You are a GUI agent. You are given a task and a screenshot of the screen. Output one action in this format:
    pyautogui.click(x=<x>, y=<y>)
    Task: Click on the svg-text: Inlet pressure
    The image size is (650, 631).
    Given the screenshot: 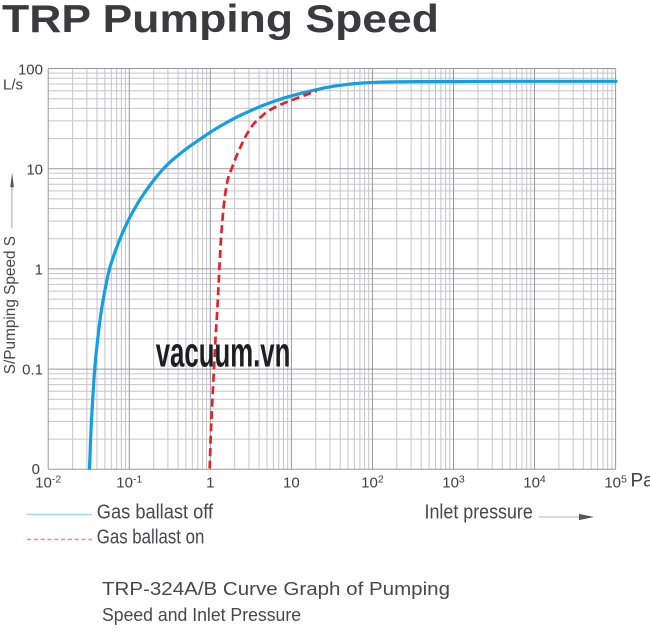 What is the action you would take?
    pyautogui.click(x=479, y=513)
    